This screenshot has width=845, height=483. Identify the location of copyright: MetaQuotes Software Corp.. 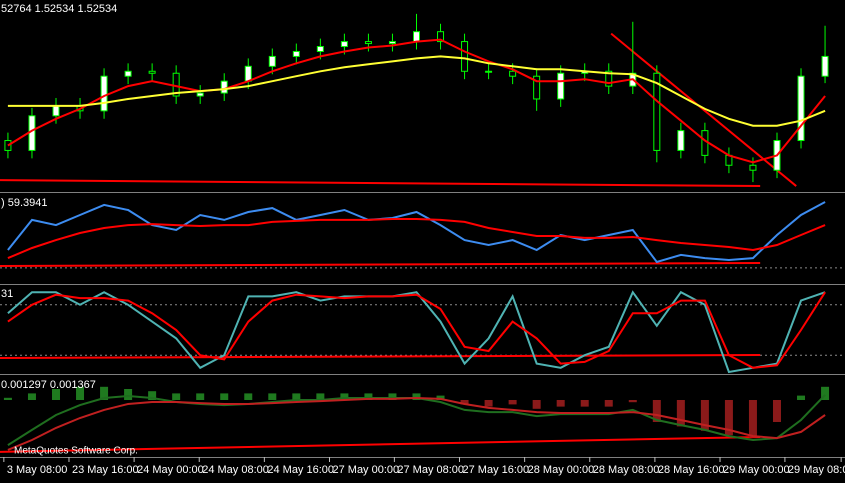
(76, 451).